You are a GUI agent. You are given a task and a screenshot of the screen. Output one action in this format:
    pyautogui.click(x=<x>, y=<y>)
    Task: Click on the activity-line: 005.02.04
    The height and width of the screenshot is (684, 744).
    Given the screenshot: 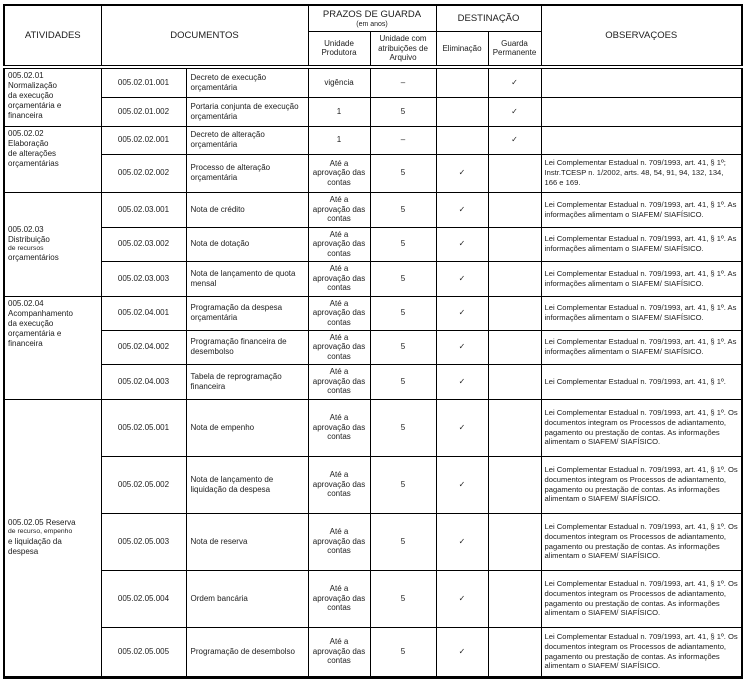 What is the action you would take?
    pyautogui.click(x=26, y=303)
    